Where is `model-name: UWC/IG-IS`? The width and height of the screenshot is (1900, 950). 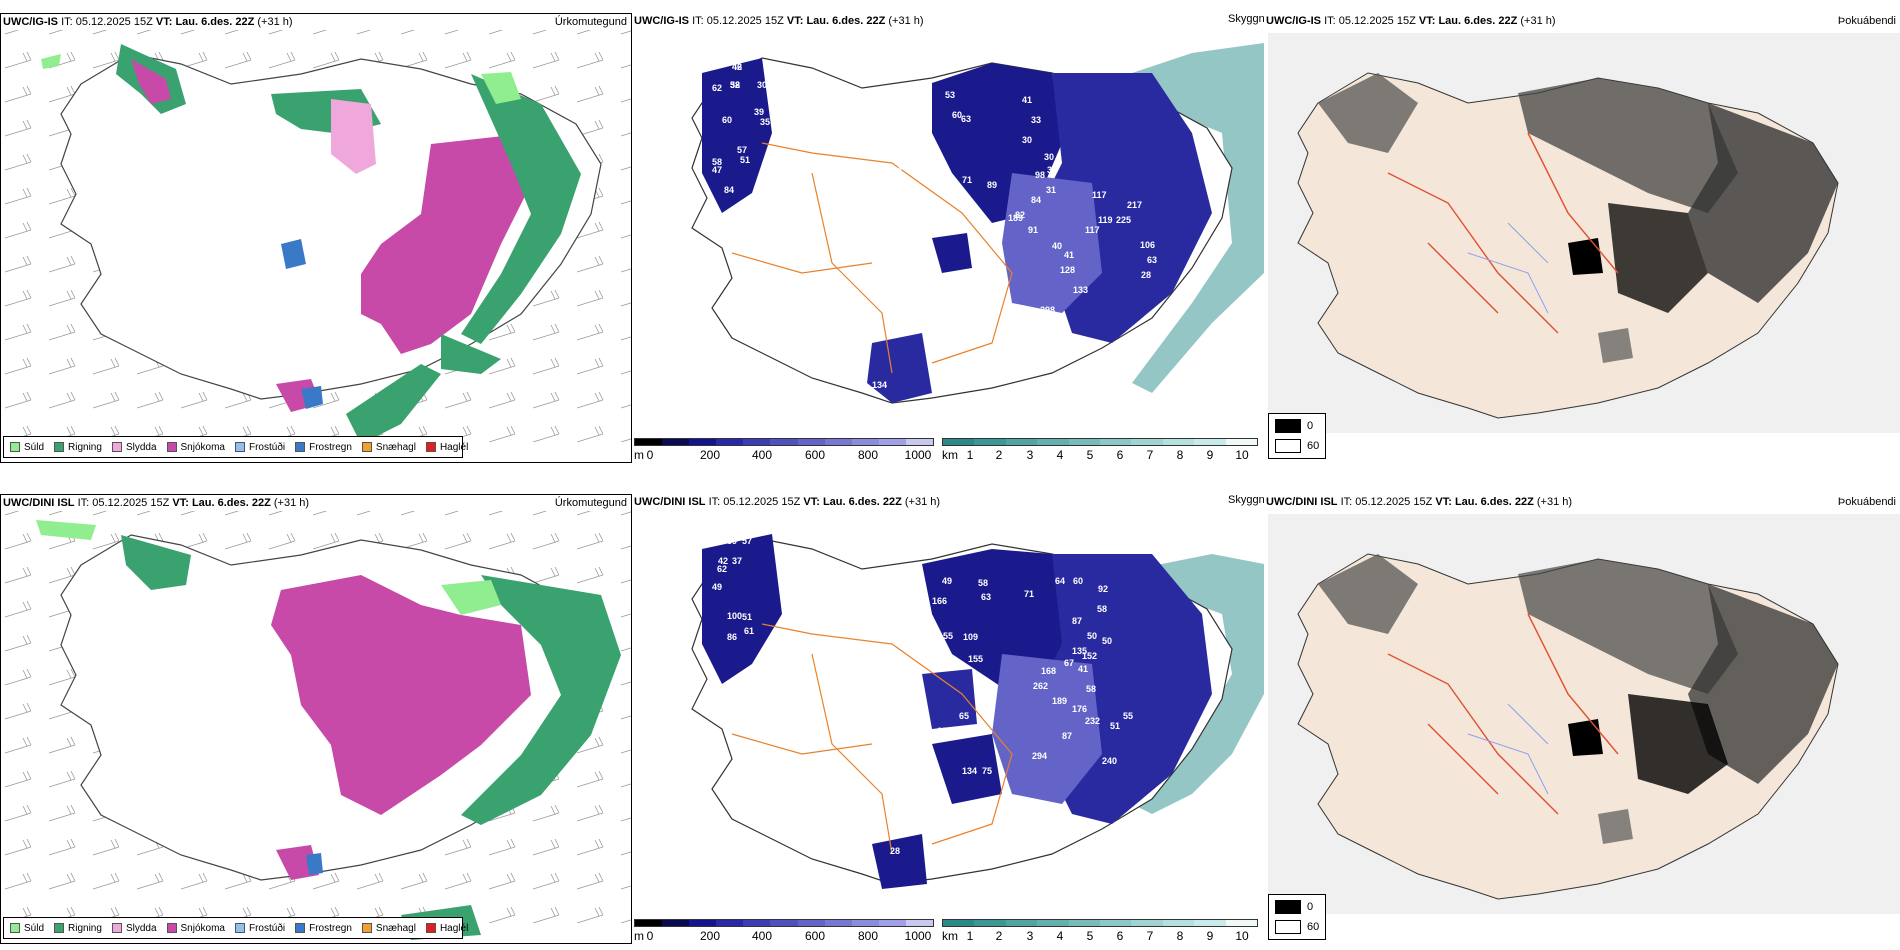
model-name: UWC/IG-IS is located at coordinates (1293, 21).